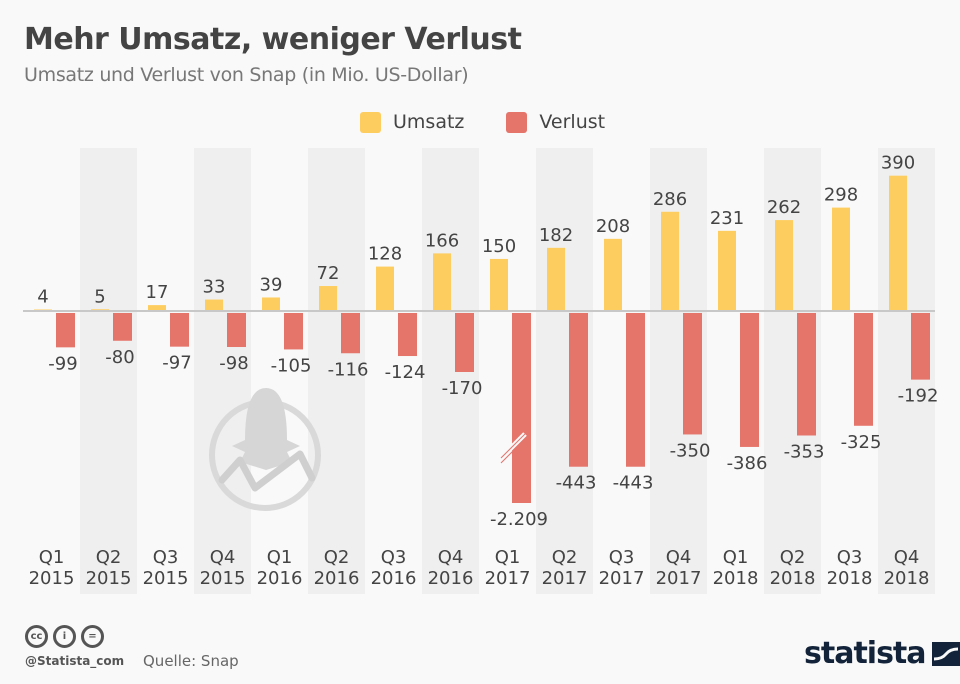 The height and width of the screenshot is (684, 960). Describe the element at coordinates (462, 388) in the screenshot. I see `data-label-verlust: -170` at that location.